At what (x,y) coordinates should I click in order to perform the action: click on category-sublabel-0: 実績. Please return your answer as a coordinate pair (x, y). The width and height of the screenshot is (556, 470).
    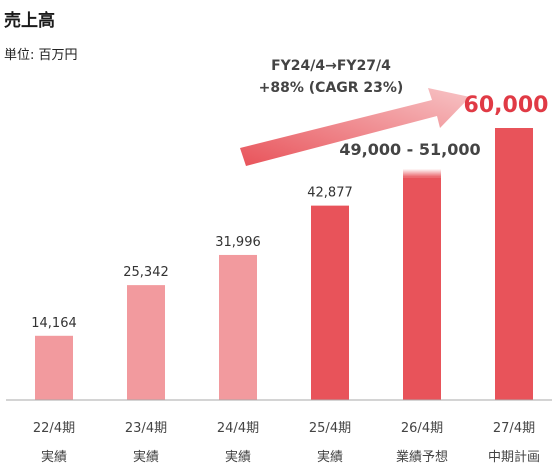
    Looking at the image, I should click on (54, 457).